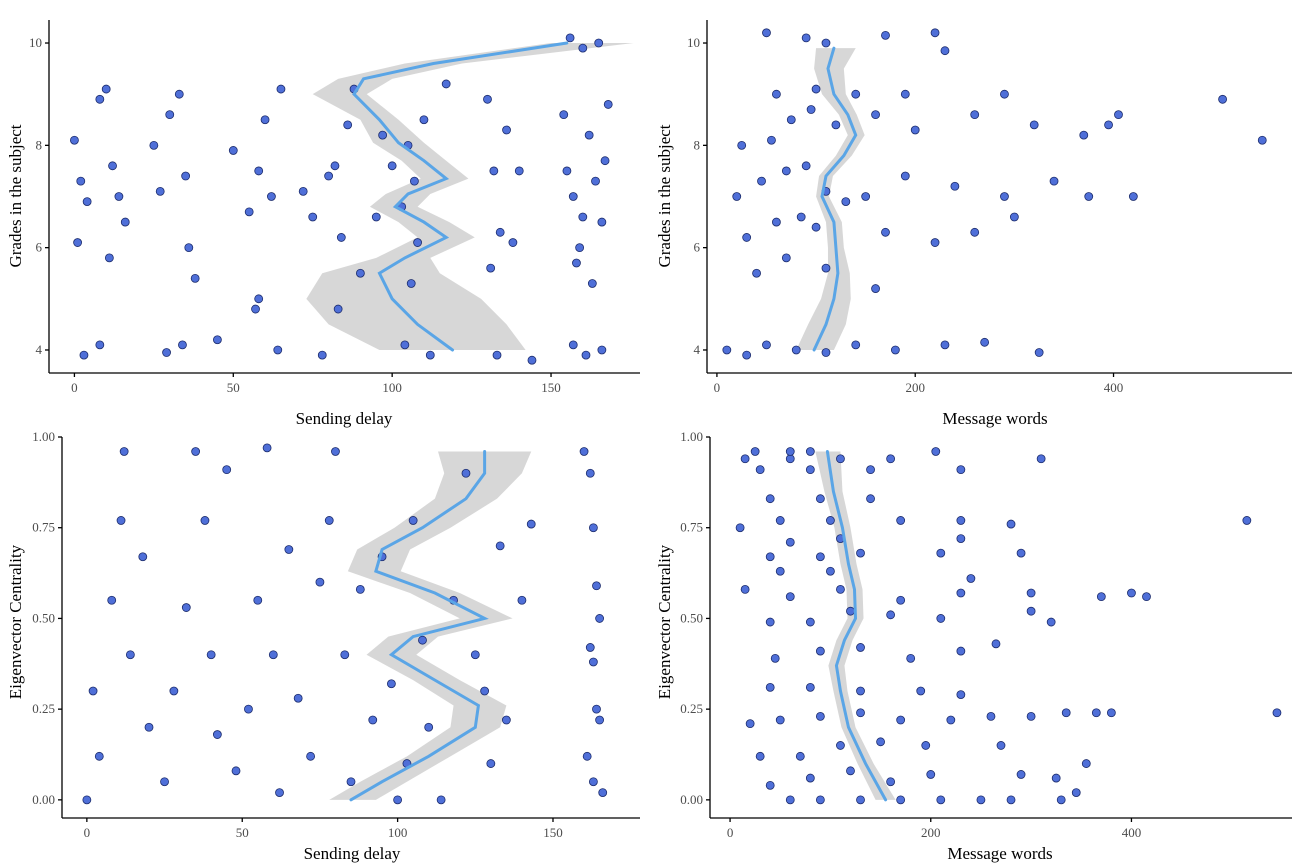 Image resolution: width=1299 pixels, height=866 pixels. Describe the element at coordinates (43, 527) in the screenshot. I see `y-tick-label: 0.75` at that location.